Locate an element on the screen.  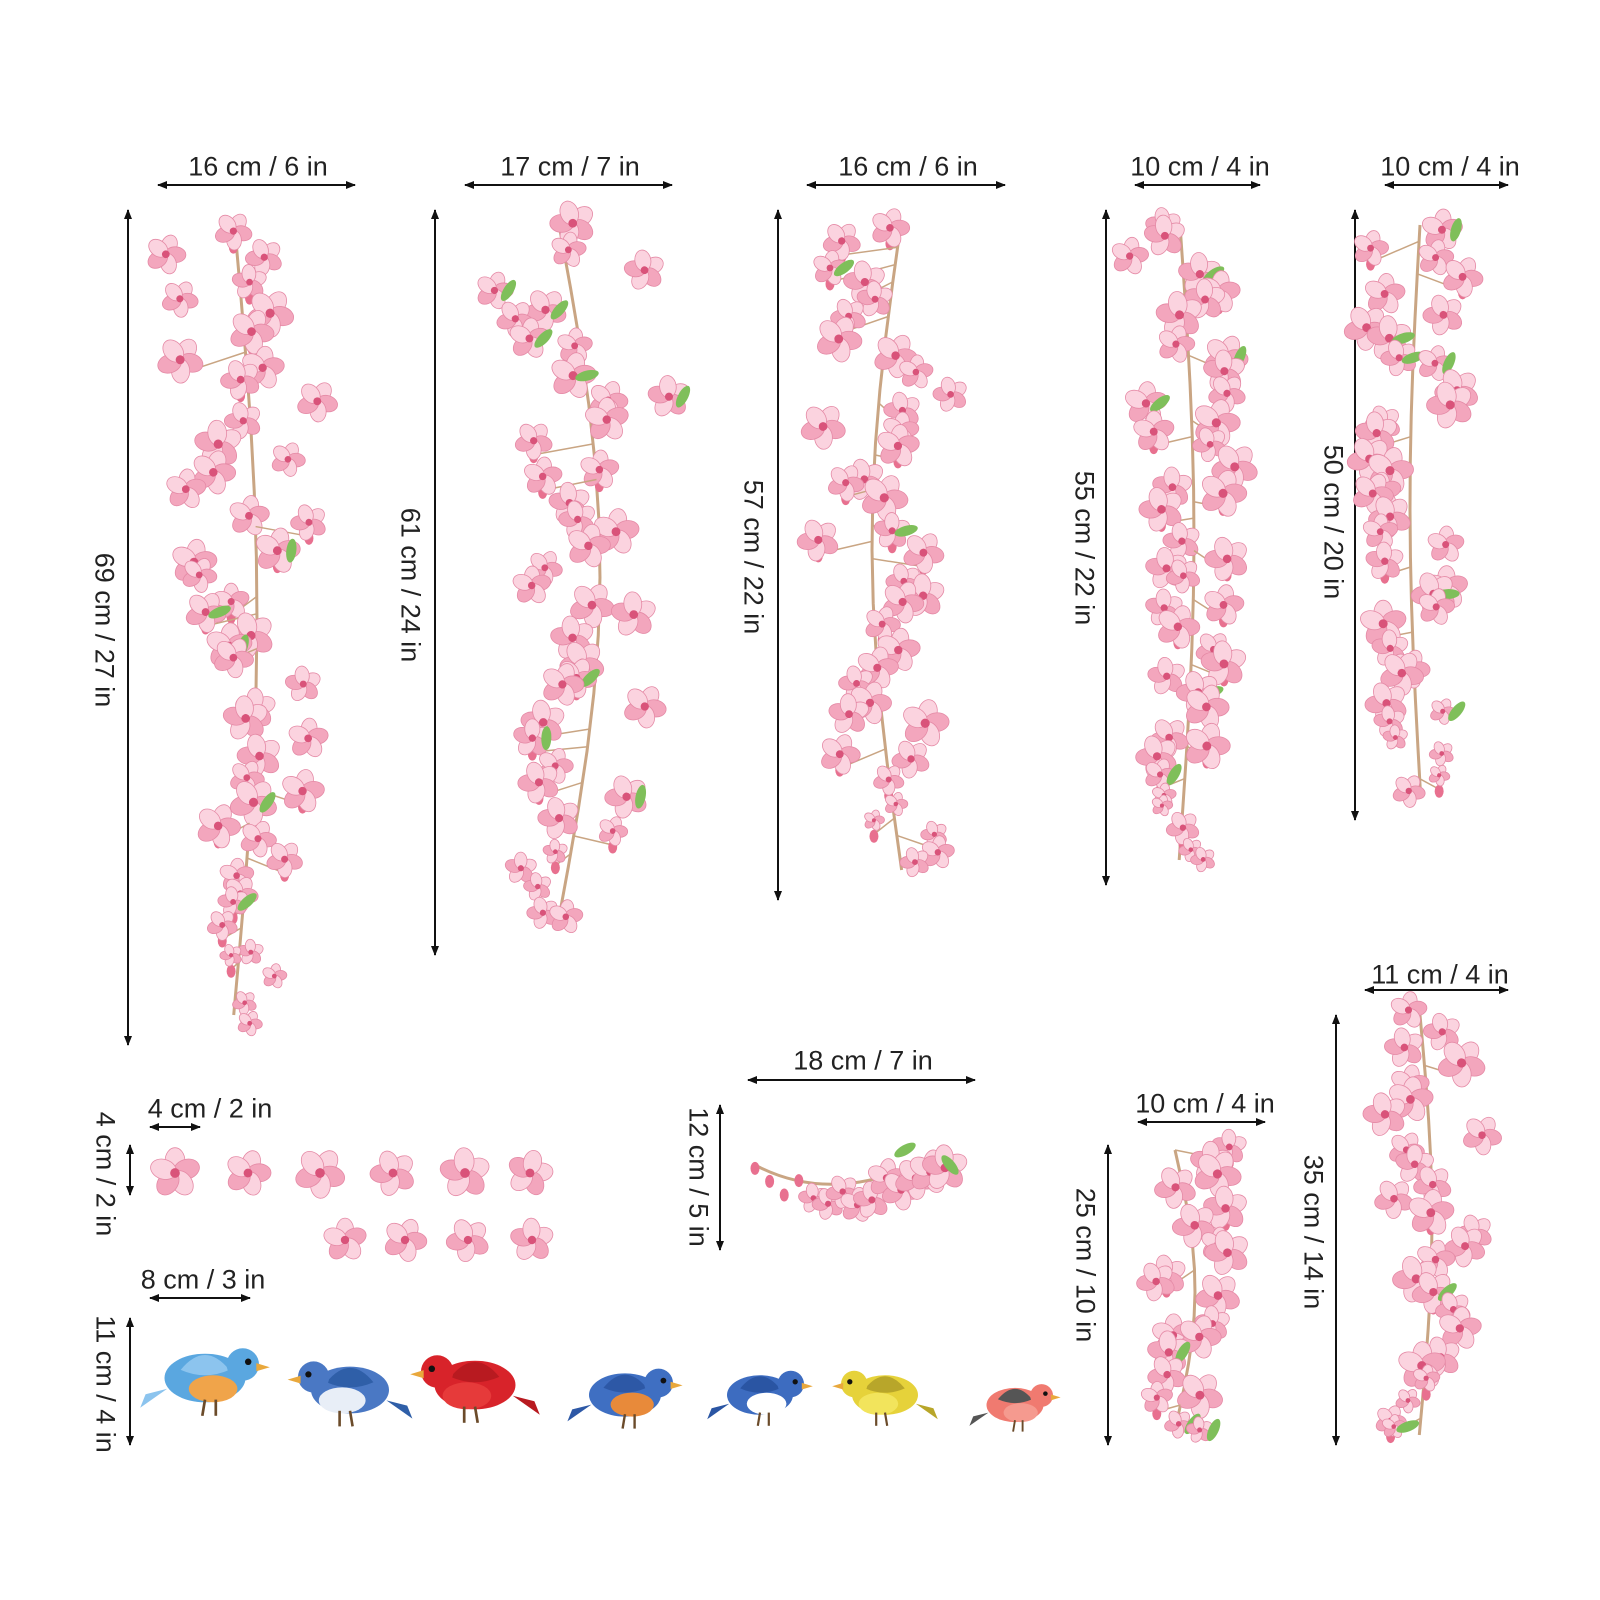
small-branch-height-label: 25 cm / 10 in is located at coordinates (1085, 1265).